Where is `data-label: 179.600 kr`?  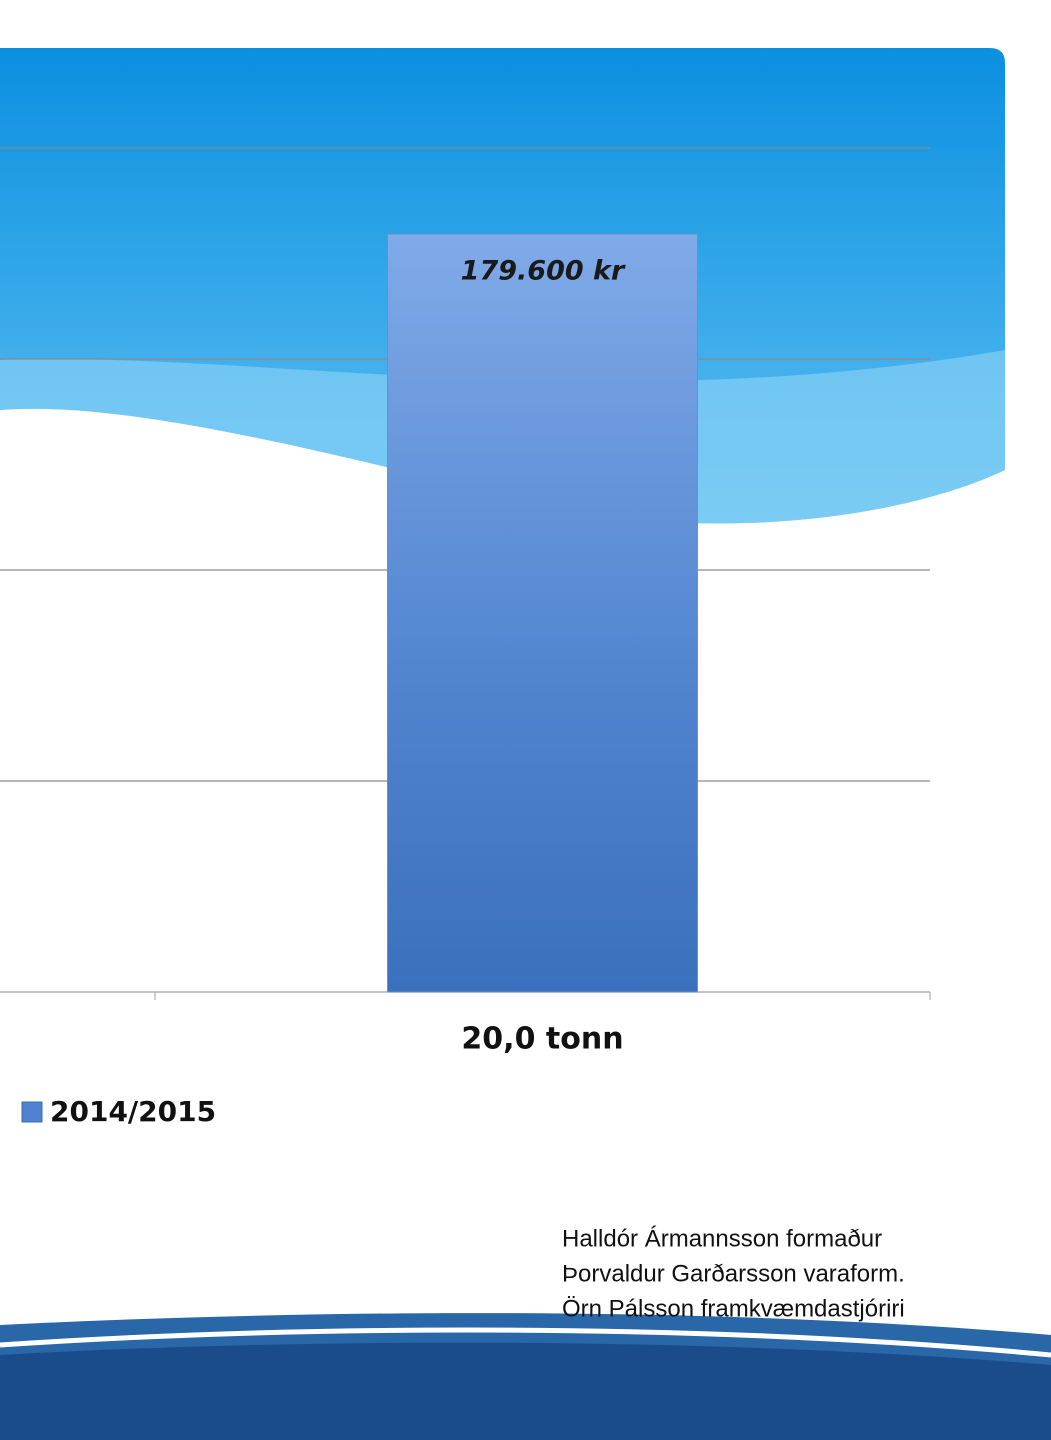
data-label: 179.600 kr is located at coordinates (543, 271).